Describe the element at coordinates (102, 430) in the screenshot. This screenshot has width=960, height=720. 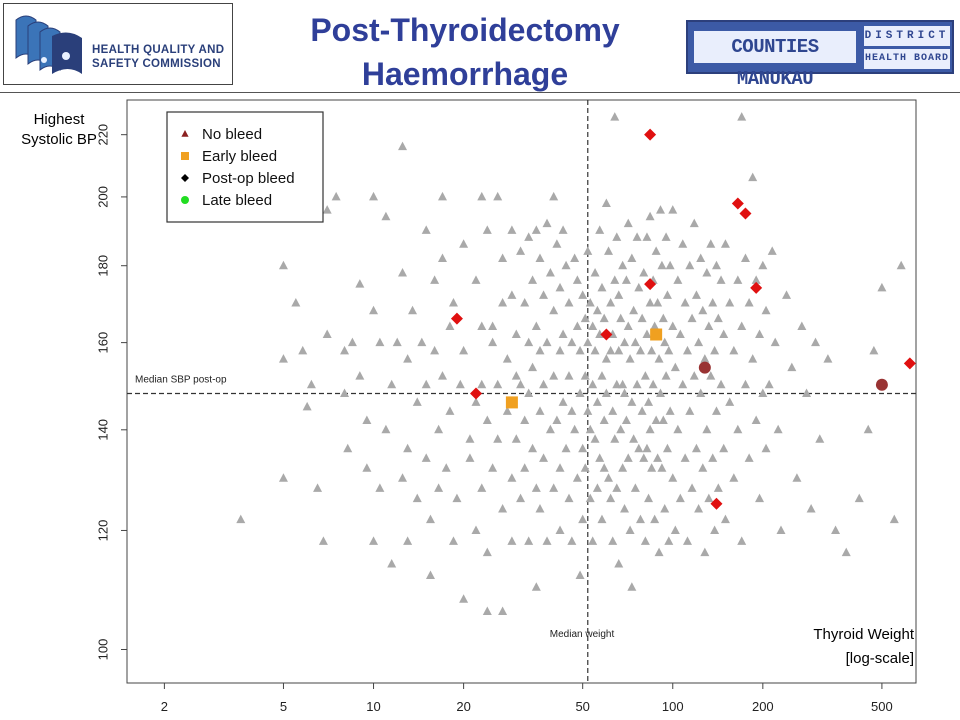
I see `y-tick-label: 140` at that location.